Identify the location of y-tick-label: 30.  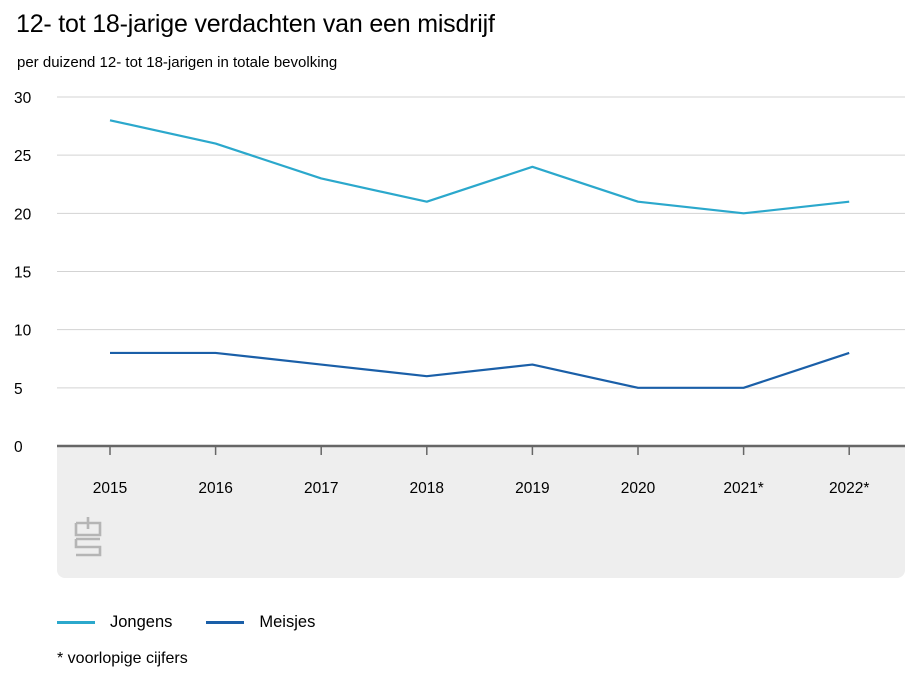
(23, 98).